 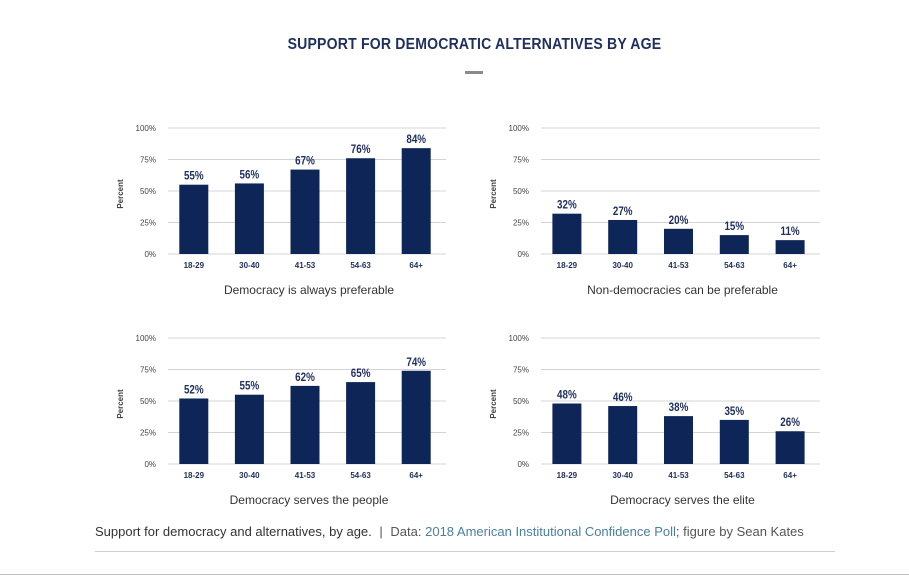 I want to click on chart-1-y-tick-label: 100%, so click(x=146, y=128).